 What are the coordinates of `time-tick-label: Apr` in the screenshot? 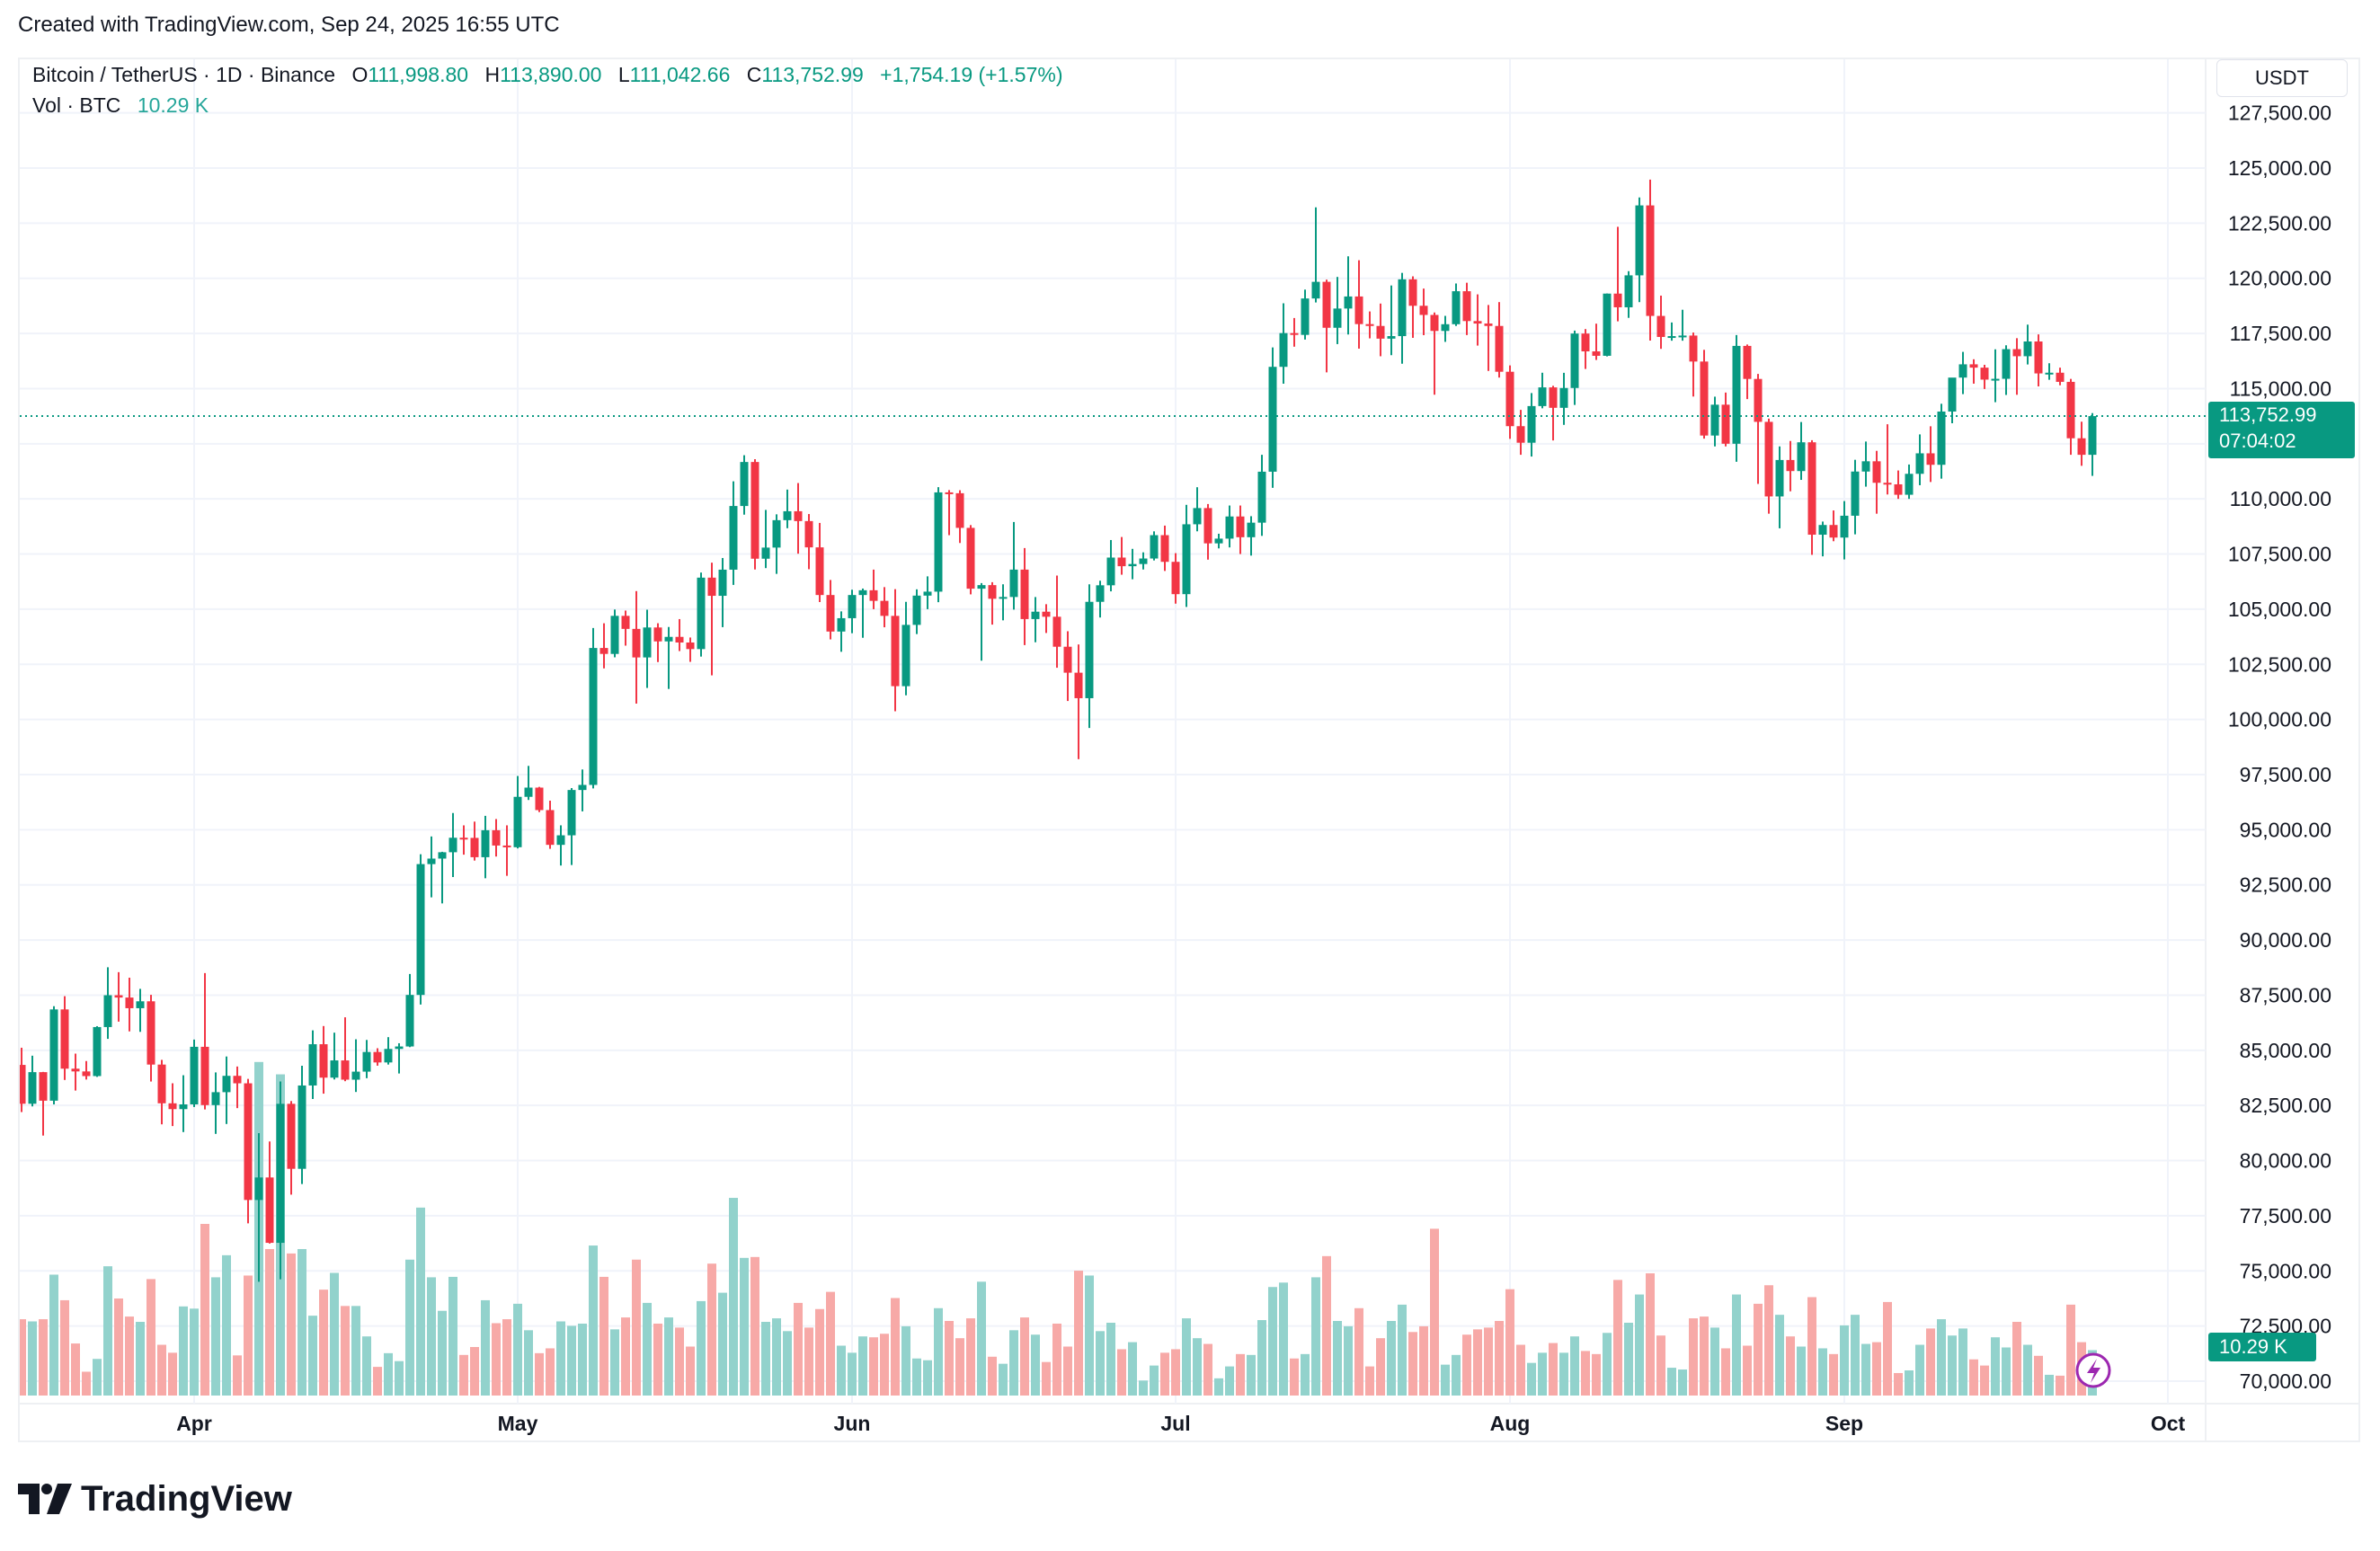 It's located at (194, 1423).